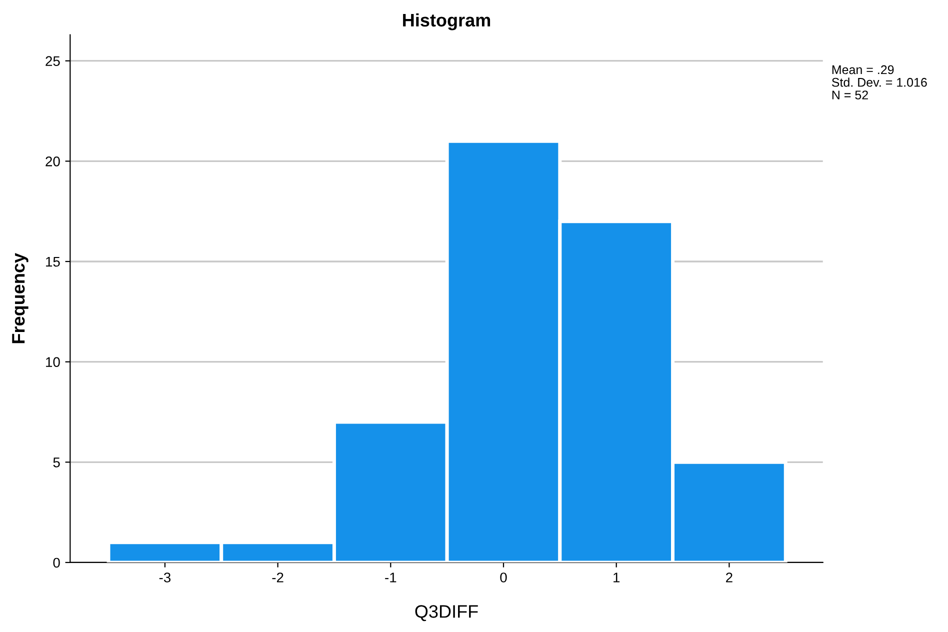 The height and width of the screenshot is (632, 948). What do you see at coordinates (850, 95) in the screenshot?
I see `text: N = 52` at bounding box center [850, 95].